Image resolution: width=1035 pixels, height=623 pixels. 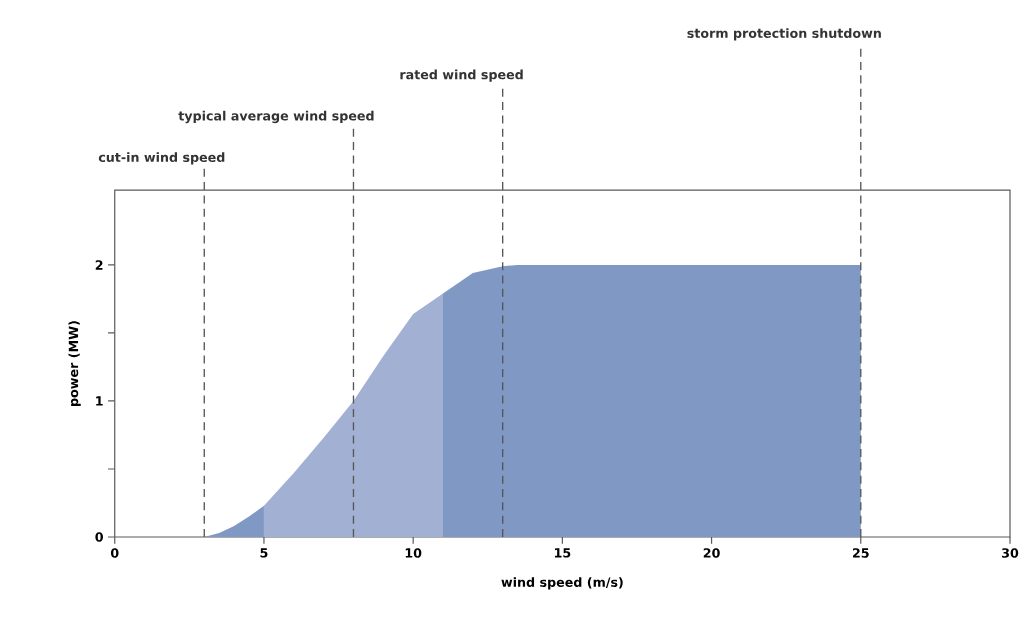 What do you see at coordinates (74, 363) in the screenshot?
I see `y-axis-title: power (MW)` at bounding box center [74, 363].